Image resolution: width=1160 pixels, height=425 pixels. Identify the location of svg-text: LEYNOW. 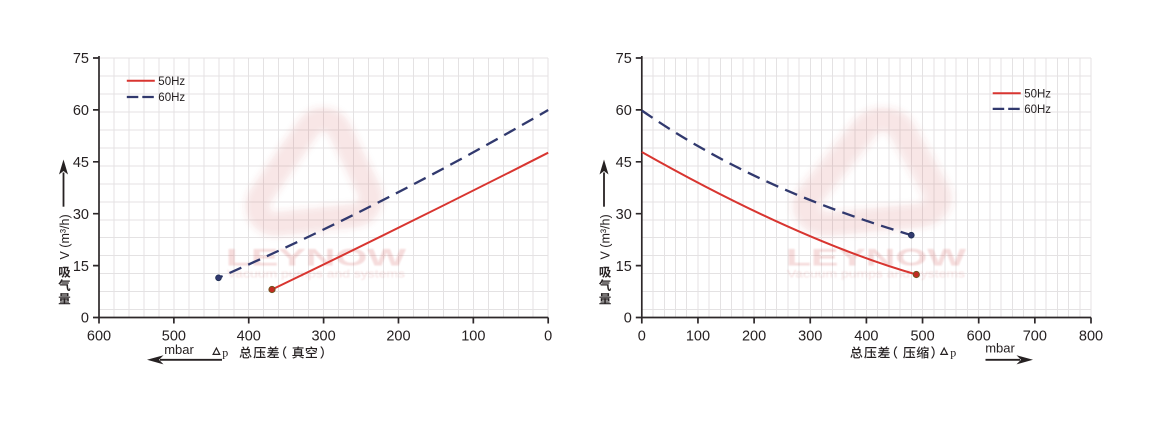
(876, 258).